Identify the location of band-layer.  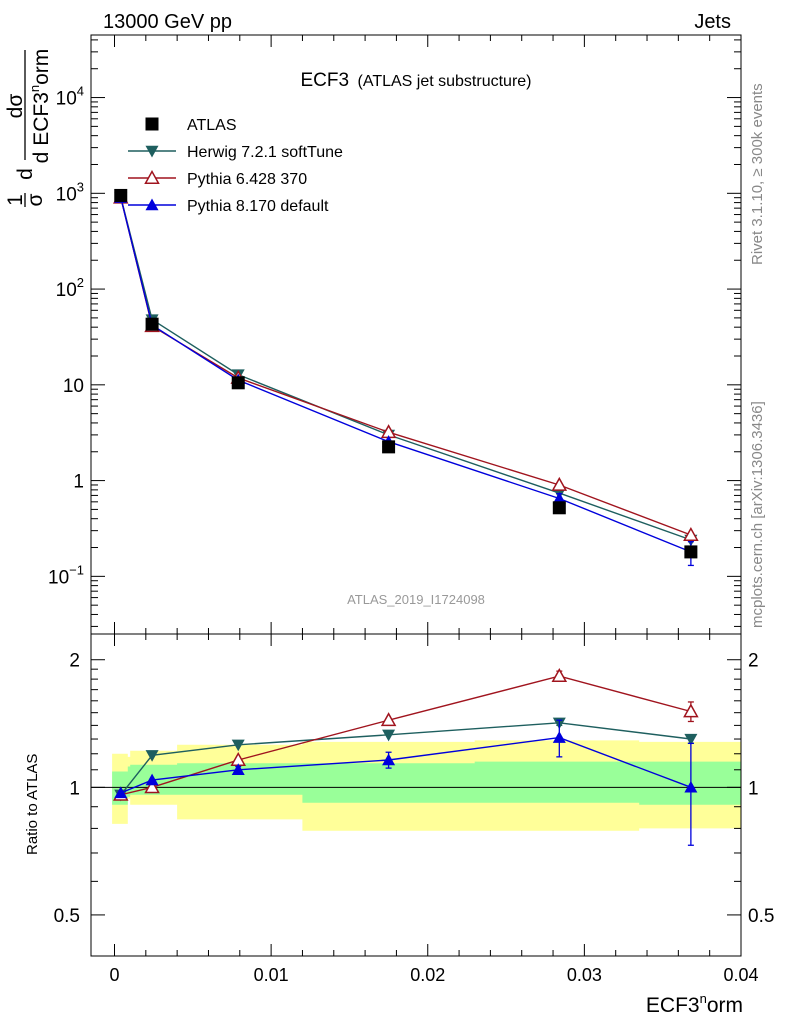
(416, 785).